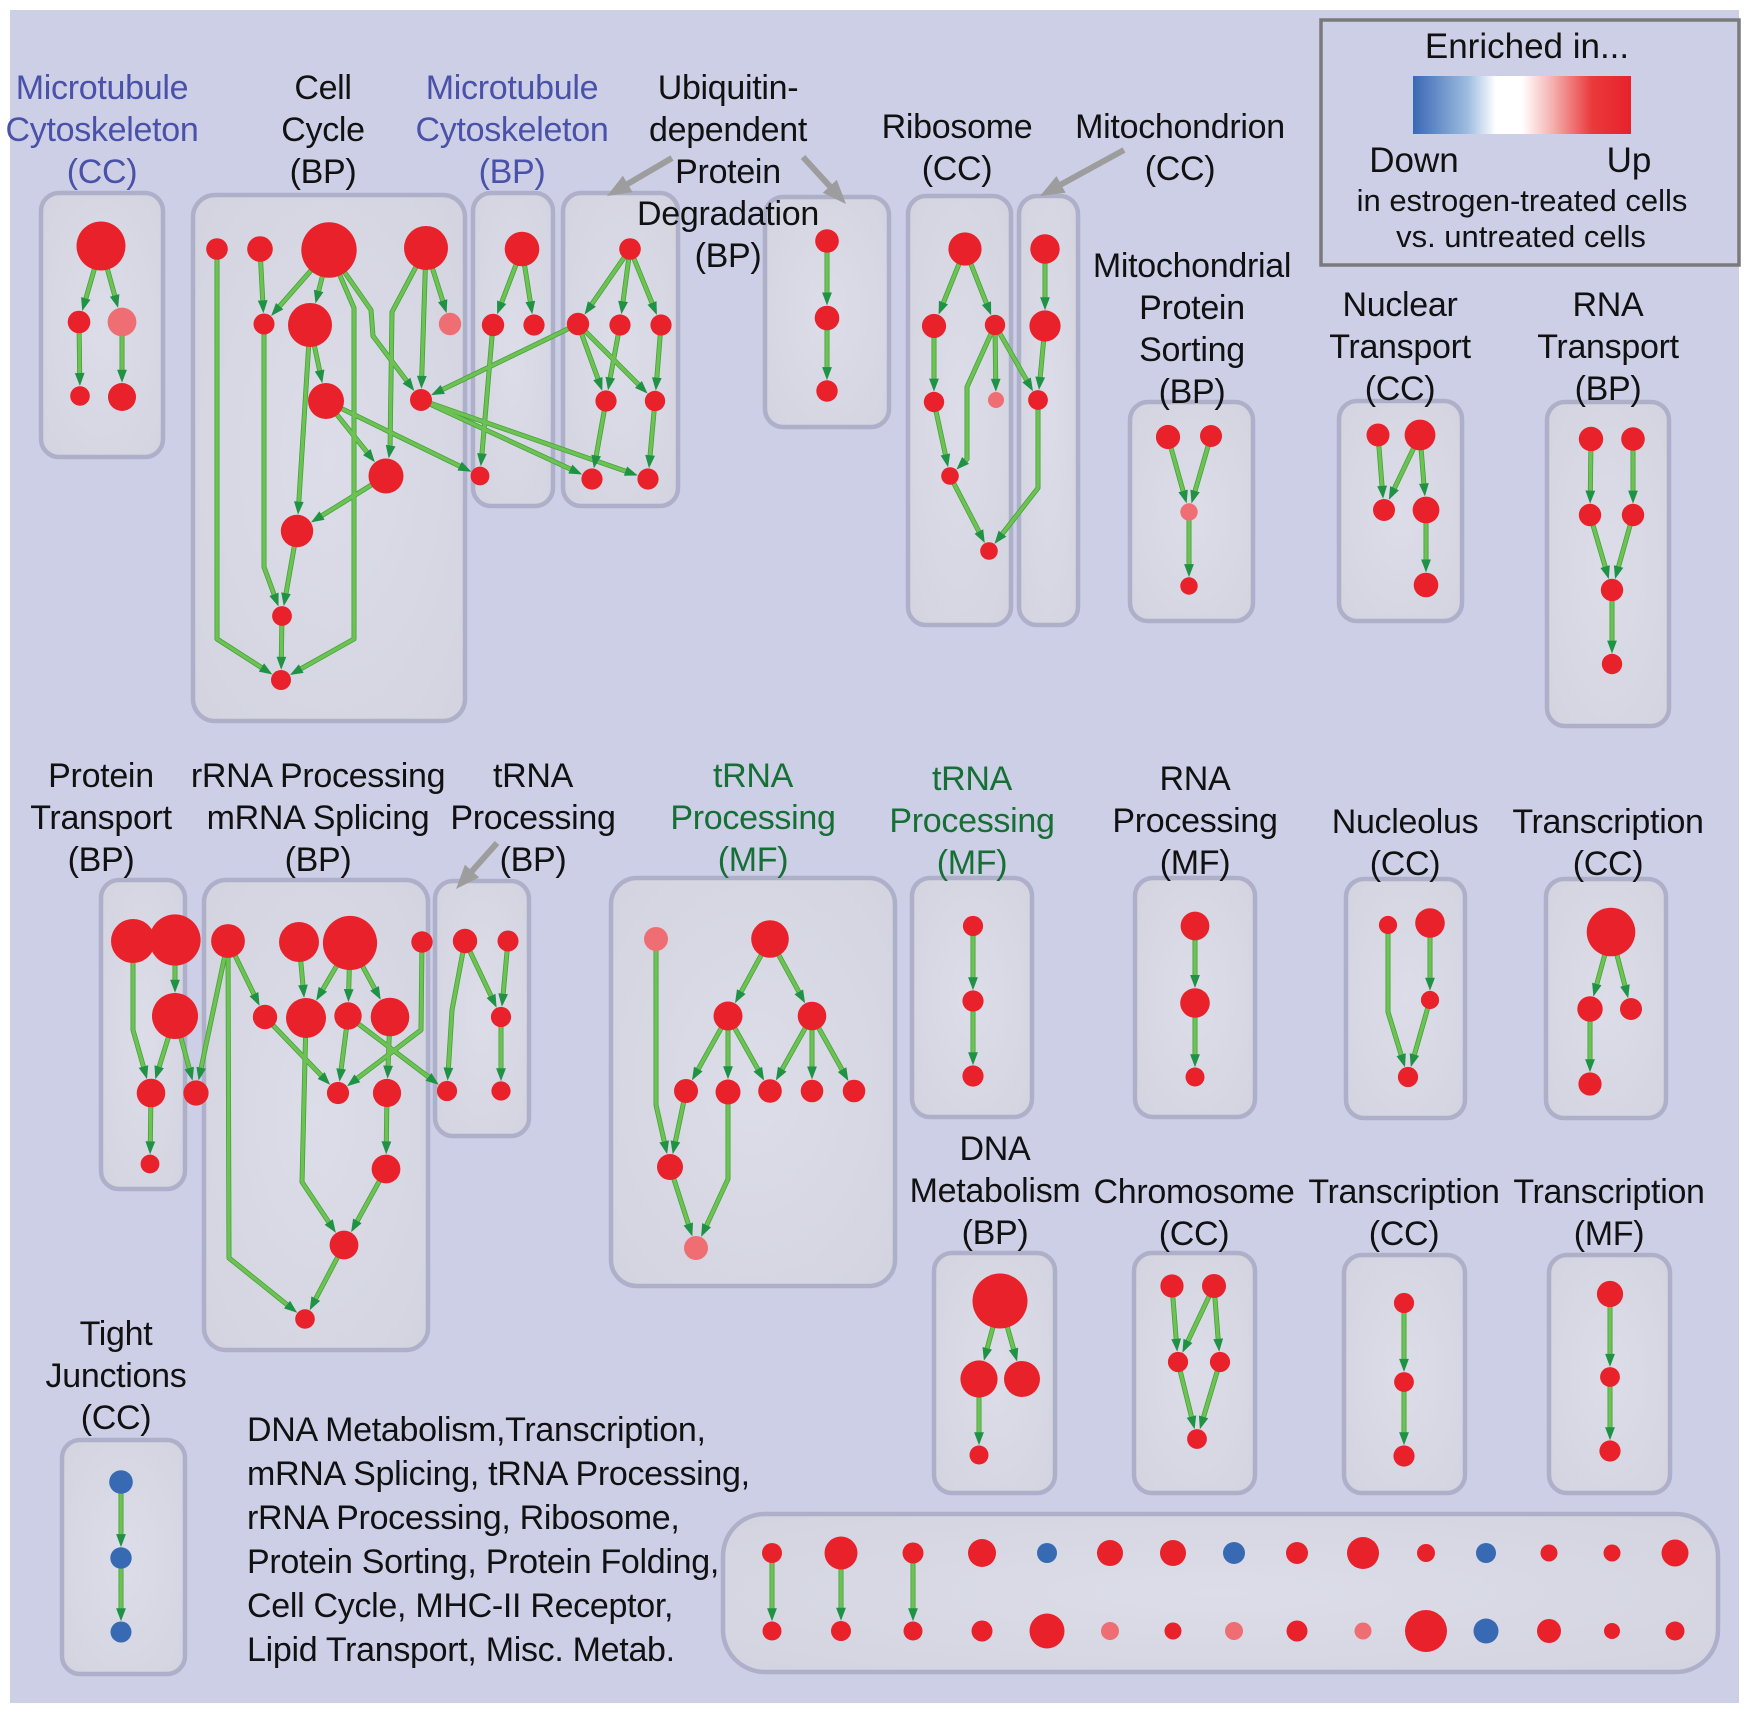 The height and width of the screenshot is (1715, 1750). Describe the element at coordinates (460, 1606) in the screenshot. I see `svg-text: Cell Cycle, MHC-II Receptor,` at that location.